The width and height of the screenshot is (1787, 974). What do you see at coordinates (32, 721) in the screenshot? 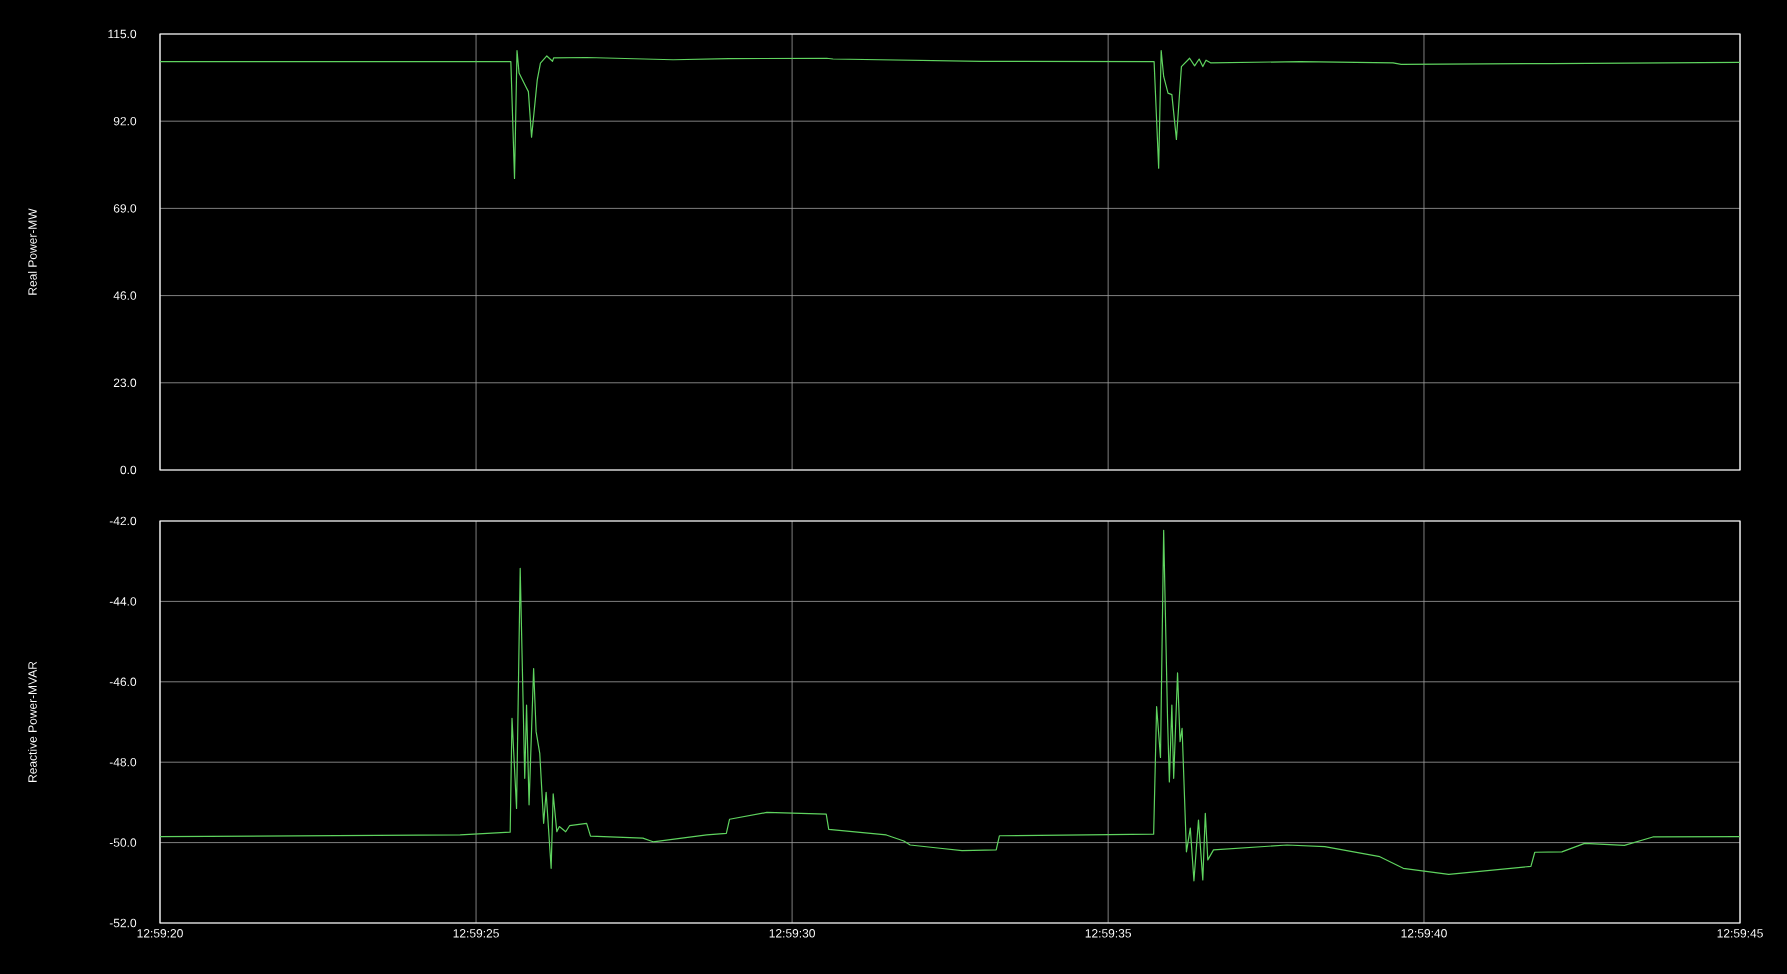
I see `y-axis-title: Reactive Power-MVAR` at bounding box center [32, 721].